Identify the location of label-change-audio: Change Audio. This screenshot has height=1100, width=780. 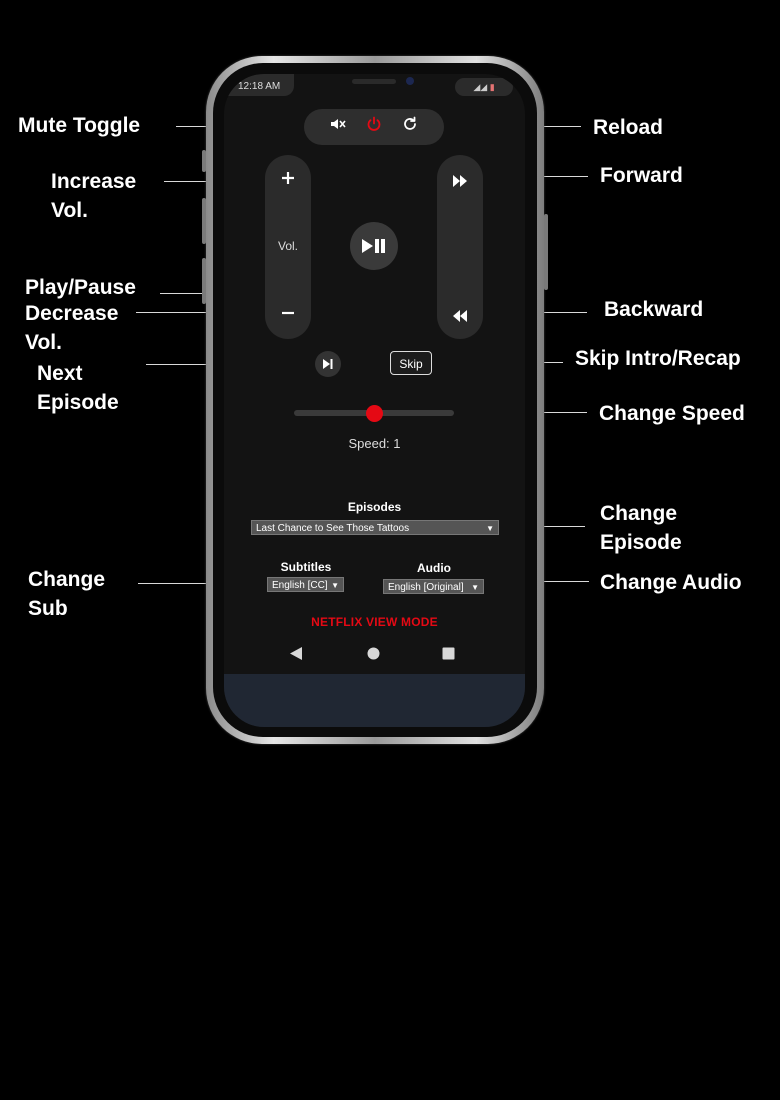
(671, 582).